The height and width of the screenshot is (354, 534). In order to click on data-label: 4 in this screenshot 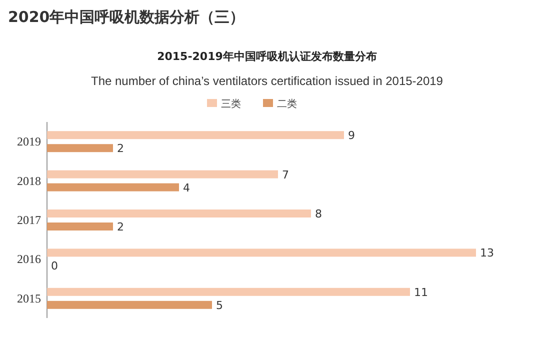, I will do `click(186, 187)`.